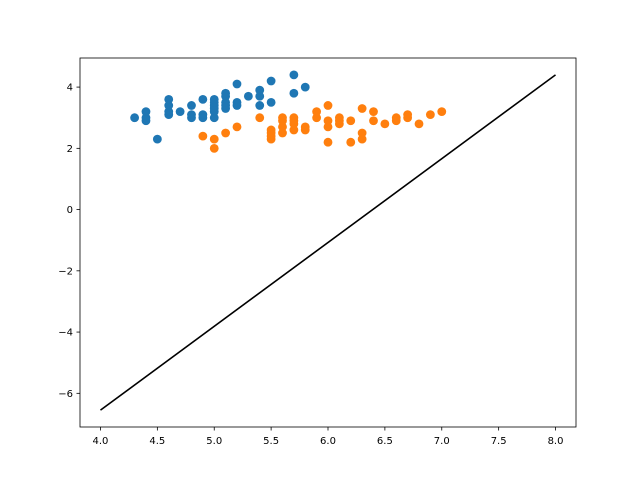 The height and width of the screenshot is (485, 640). What do you see at coordinates (271, 441) in the screenshot?
I see `x-tick-label: 5.5` at bounding box center [271, 441].